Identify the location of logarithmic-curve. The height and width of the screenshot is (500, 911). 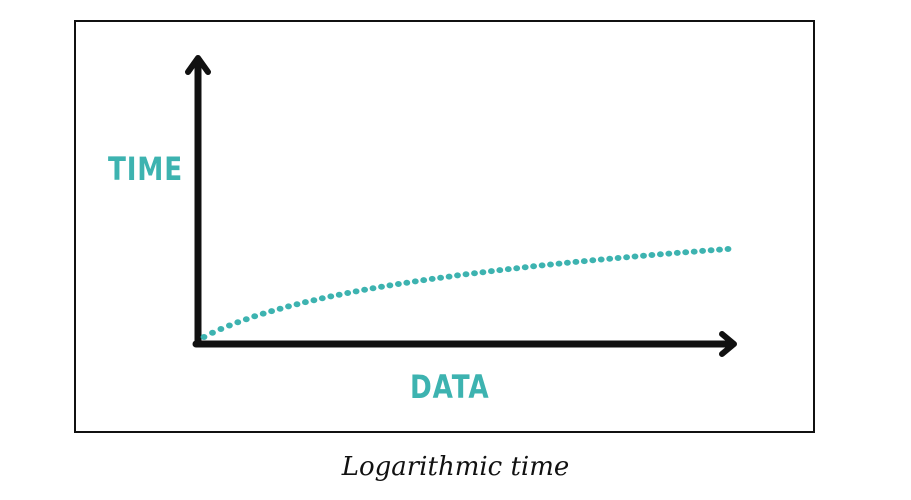
(466, 293).